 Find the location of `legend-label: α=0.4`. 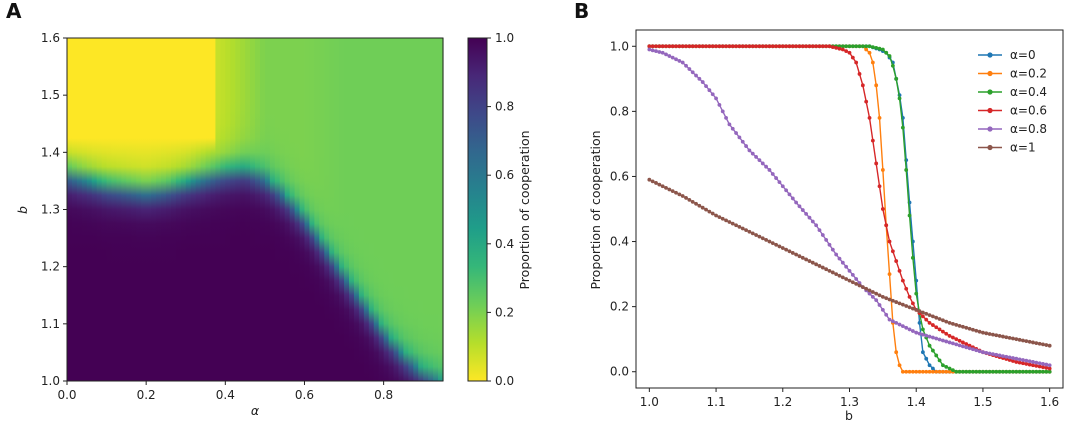

legend-label: α=0.4 is located at coordinates (1028, 92).